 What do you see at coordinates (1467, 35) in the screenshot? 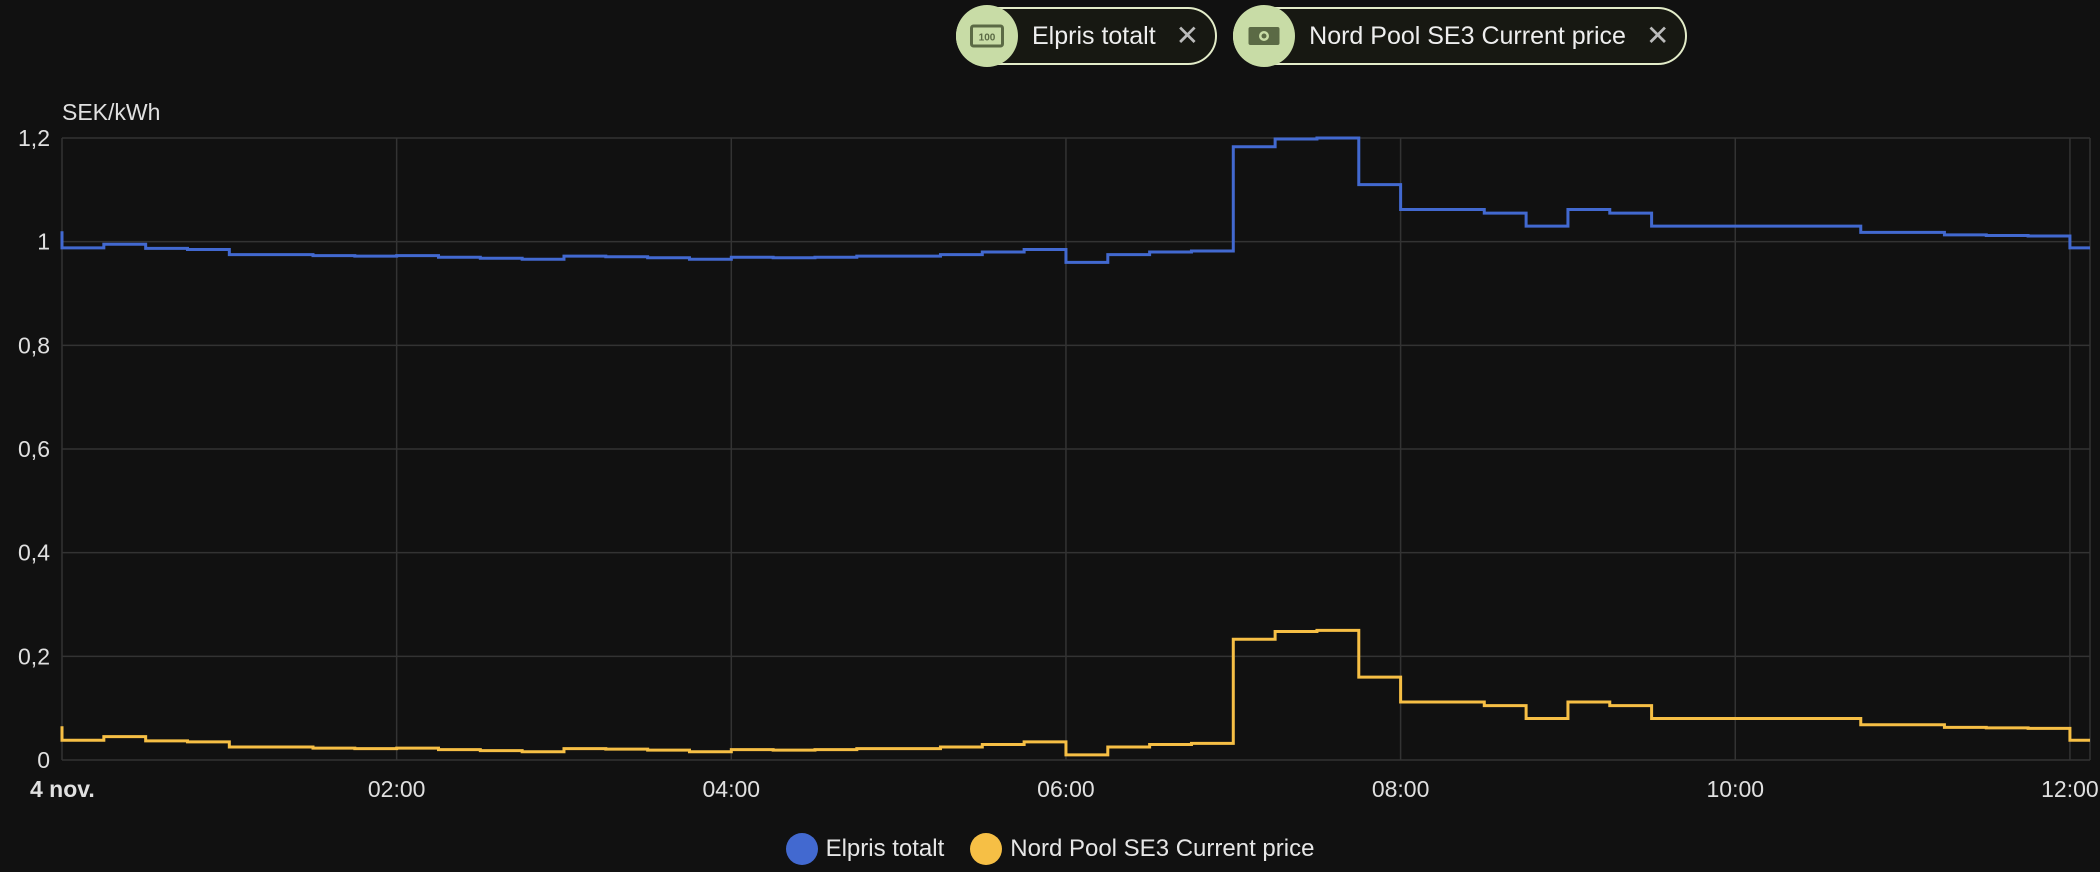
I see `chip-label: Nord Pool SE3 Current price` at bounding box center [1467, 35].